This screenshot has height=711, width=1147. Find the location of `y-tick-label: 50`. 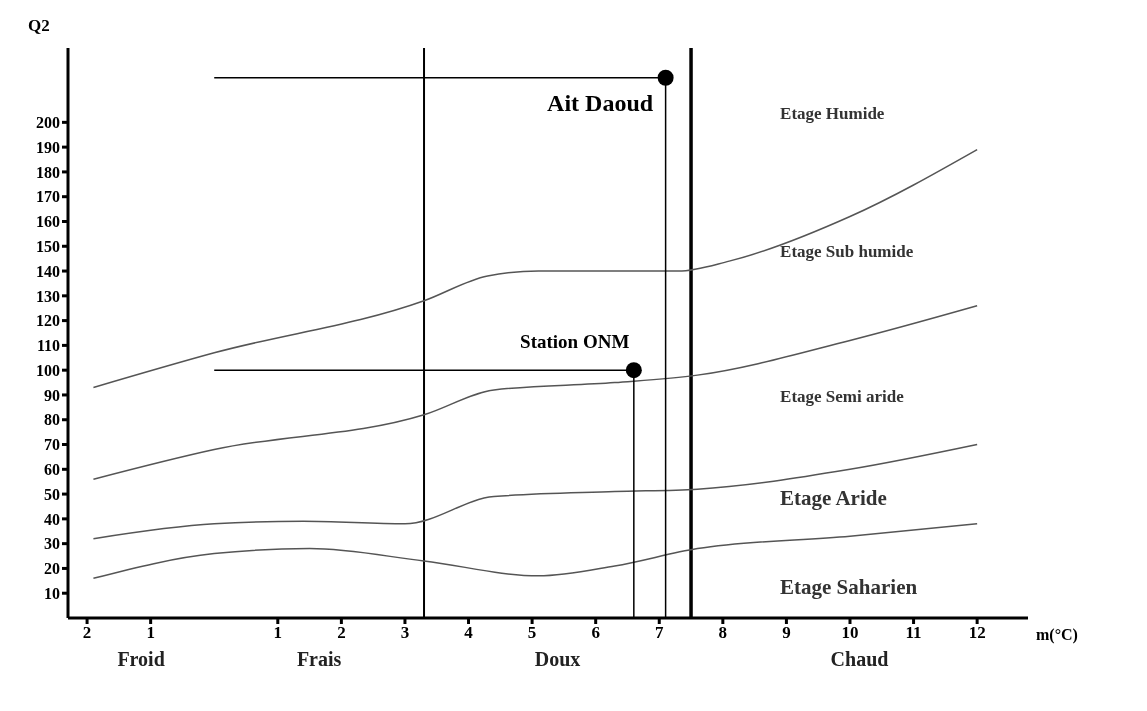

y-tick-label: 50 is located at coordinates (52, 494).